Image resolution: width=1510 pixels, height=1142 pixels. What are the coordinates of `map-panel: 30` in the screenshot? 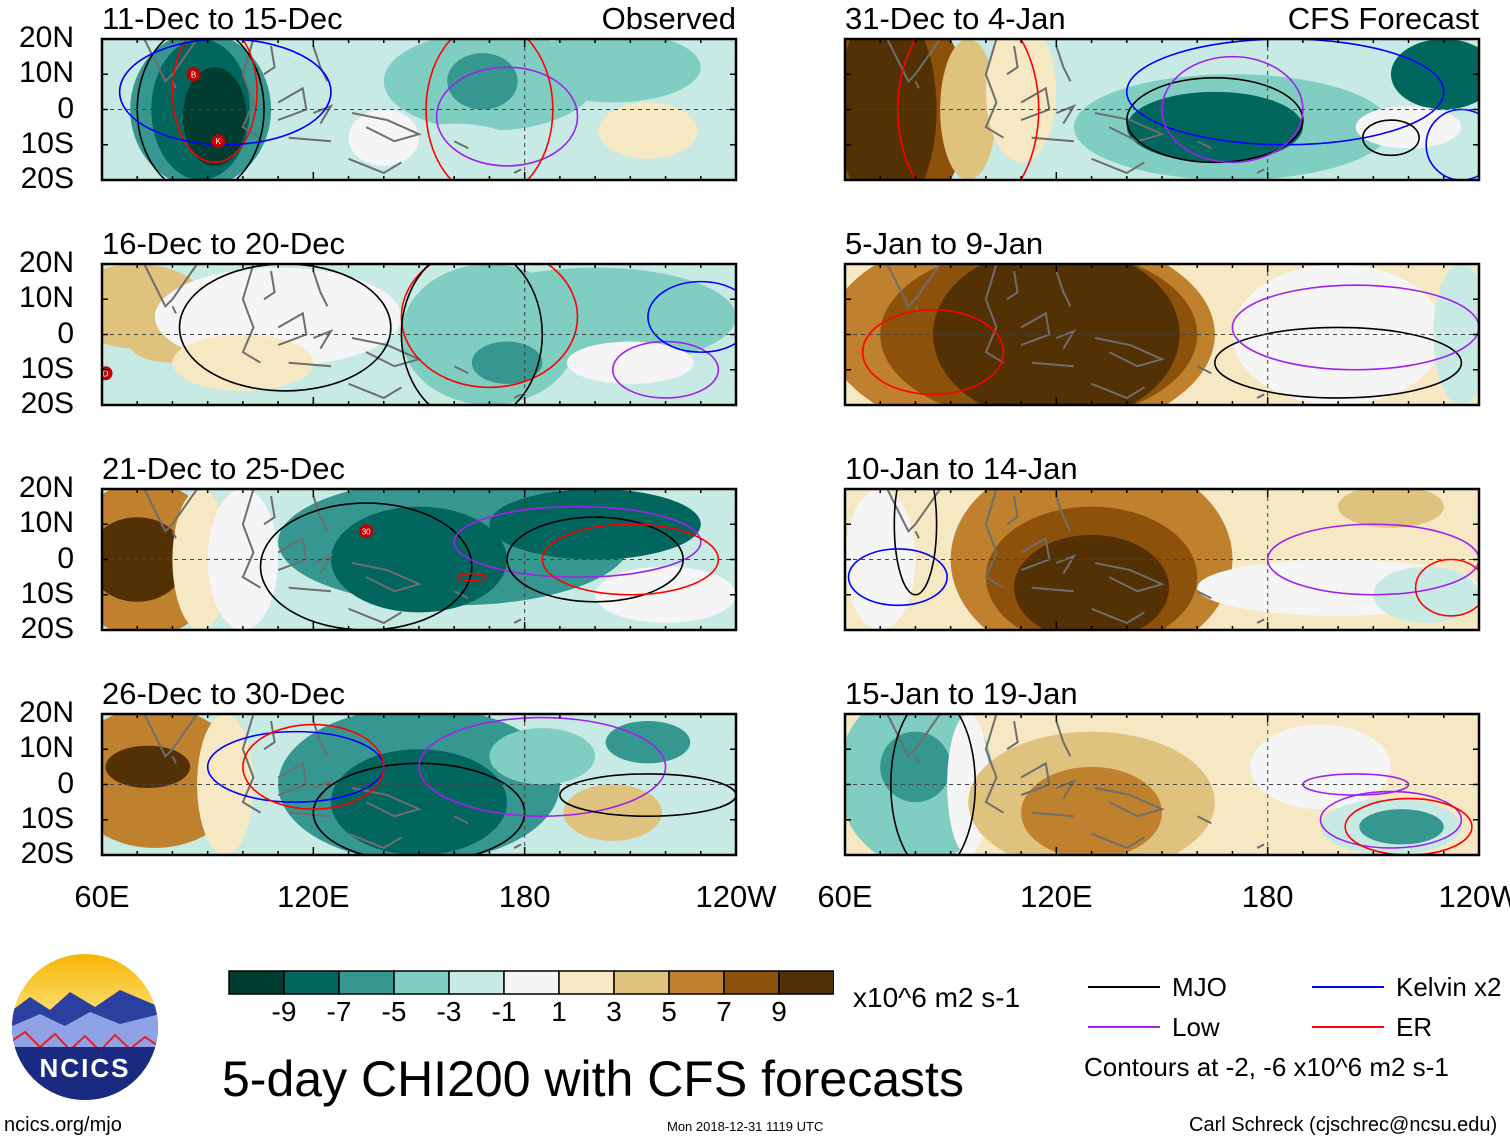 It's located at (419, 559).